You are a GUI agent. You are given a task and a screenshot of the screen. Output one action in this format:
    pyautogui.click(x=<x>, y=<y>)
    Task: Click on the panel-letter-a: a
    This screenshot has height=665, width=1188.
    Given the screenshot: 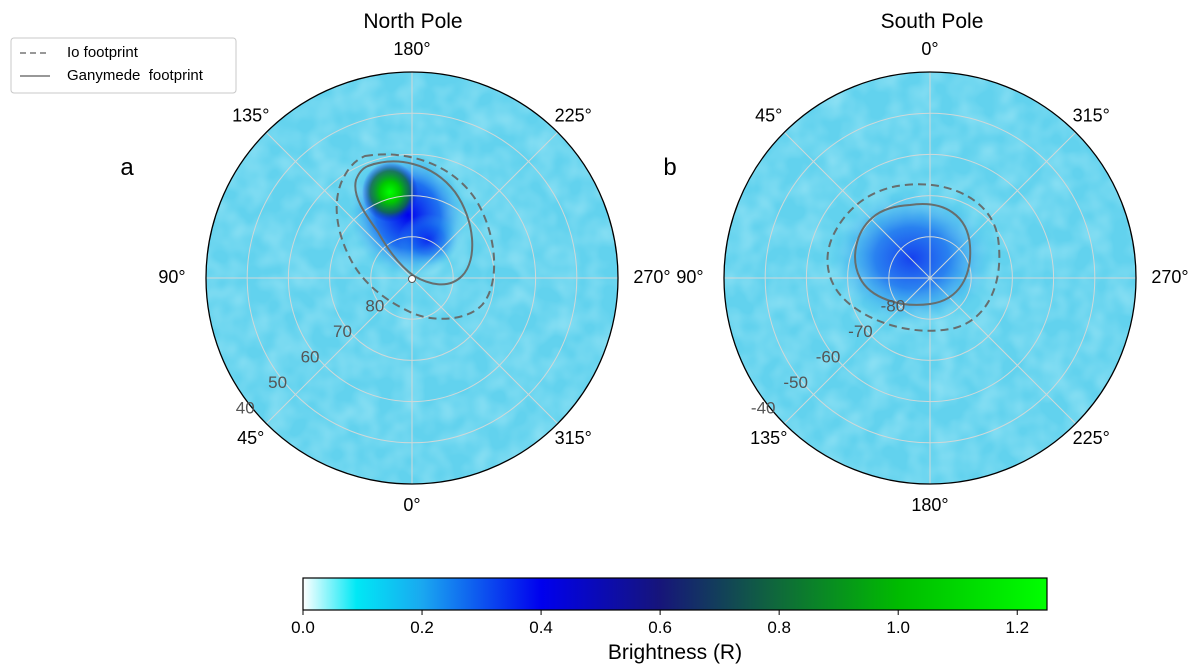 What is the action you would take?
    pyautogui.click(x=127, y=167)
    